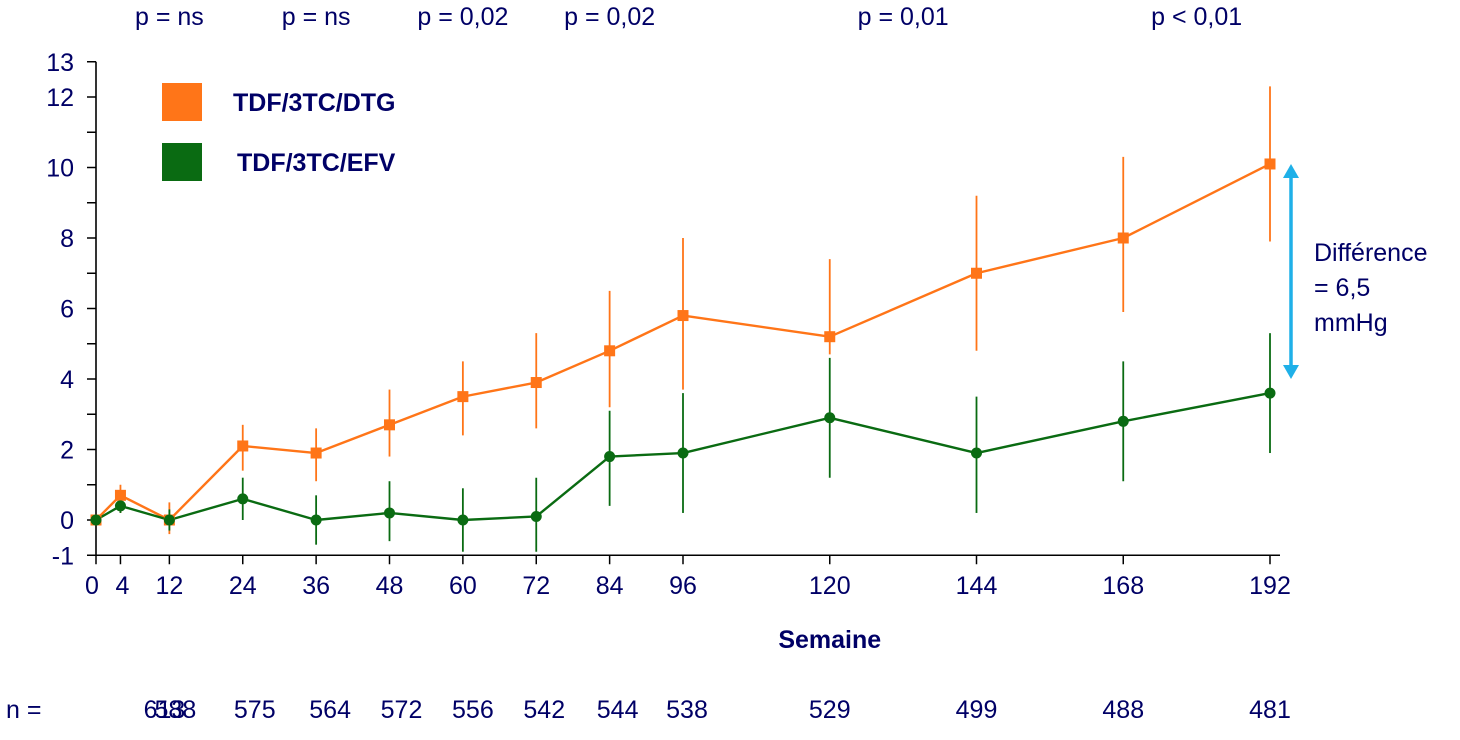  I want to click on n-label: n =, so click(23, 710).